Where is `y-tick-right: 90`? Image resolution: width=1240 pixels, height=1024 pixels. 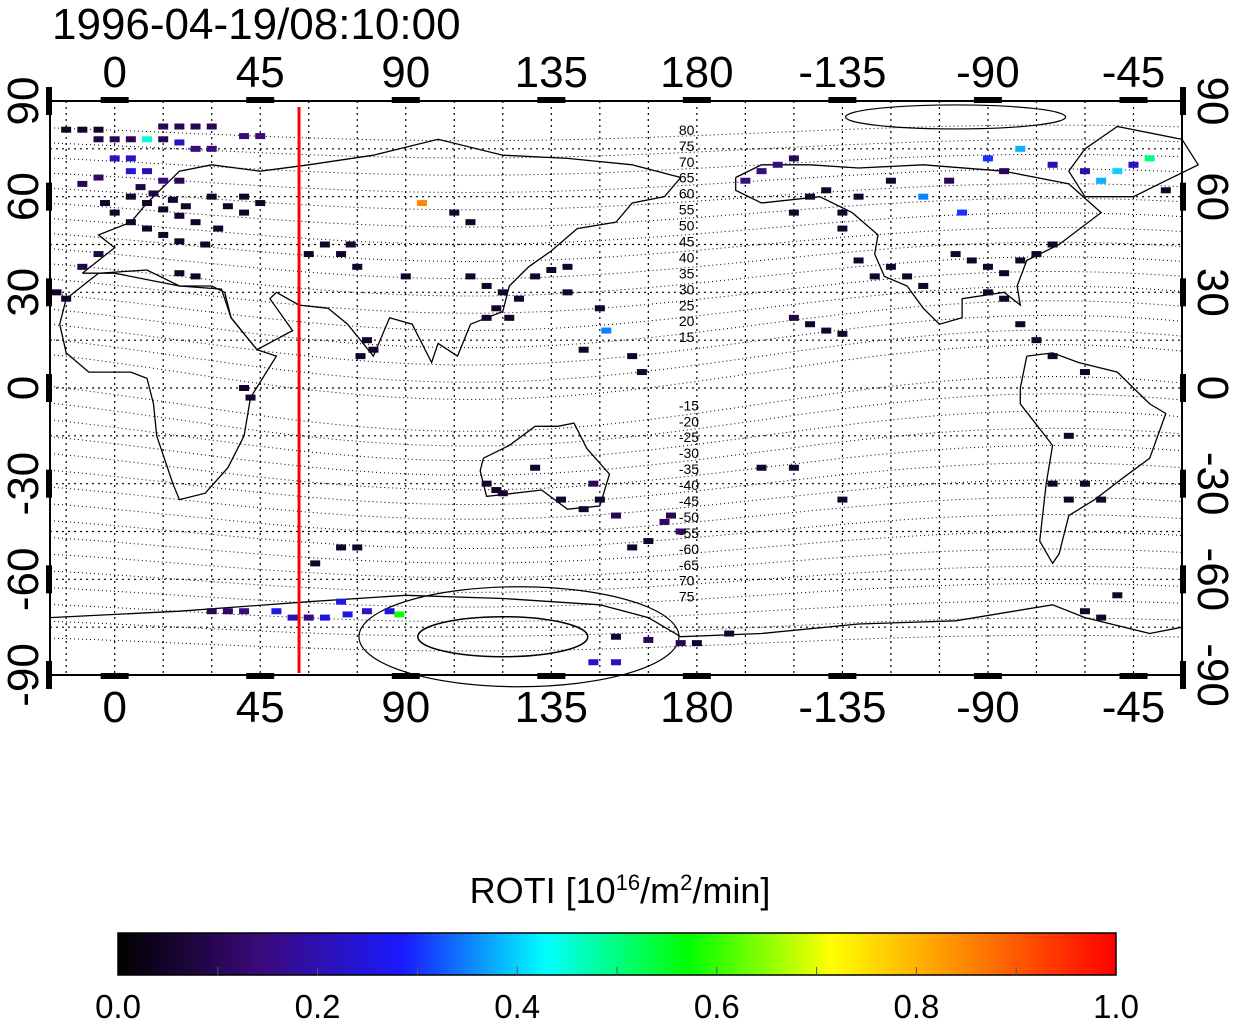 y-tick-right: 90 is located at coordinates (1212, 101).